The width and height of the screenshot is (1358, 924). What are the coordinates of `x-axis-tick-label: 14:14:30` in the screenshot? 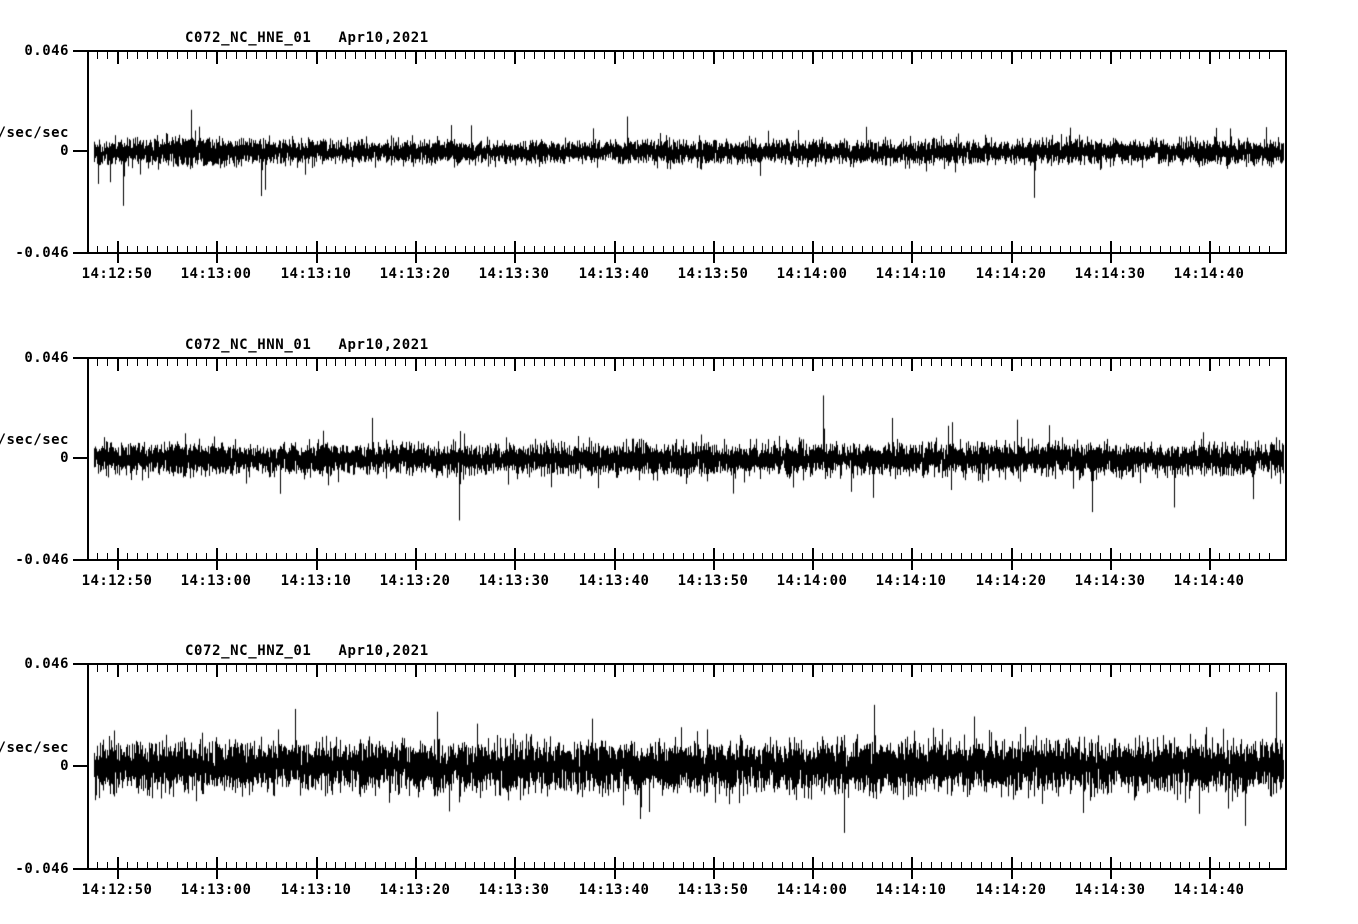 It's located at (1110, 581).